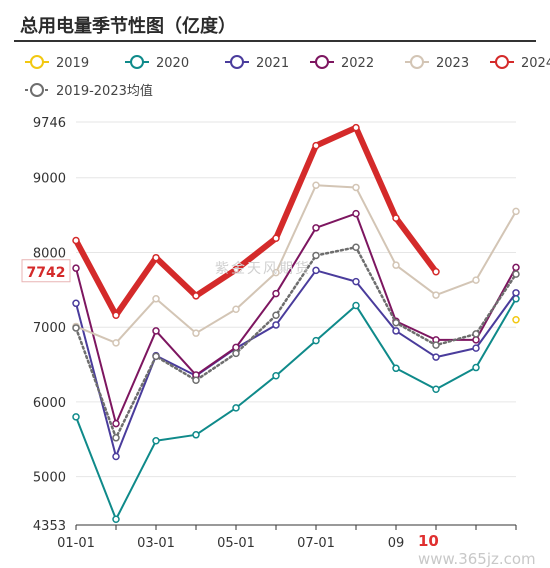 This screenshot has width=550, height=568. What do you see at coordinates (428, 541) in the screenshot?
I see `site-watermark-prefix: 10` at bounding box center [428, 541].